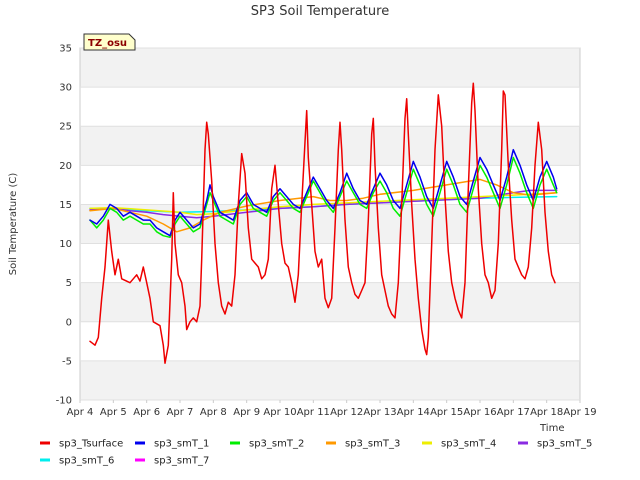 The width and height of the screenshot is (640, 480). I want to click on chart-title: SP3 Soil Temperature, so click(320, 11).